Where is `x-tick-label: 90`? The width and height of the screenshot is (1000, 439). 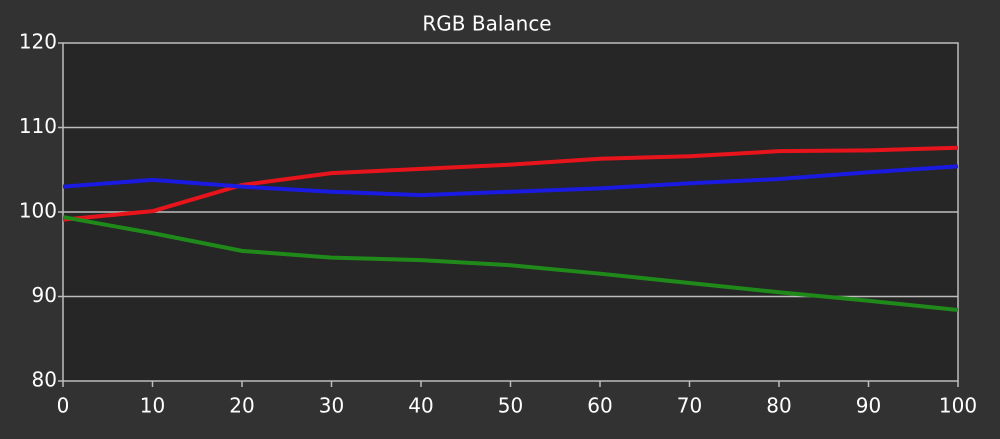
x-tick-label: 90 is located at coordinates (868, 406).